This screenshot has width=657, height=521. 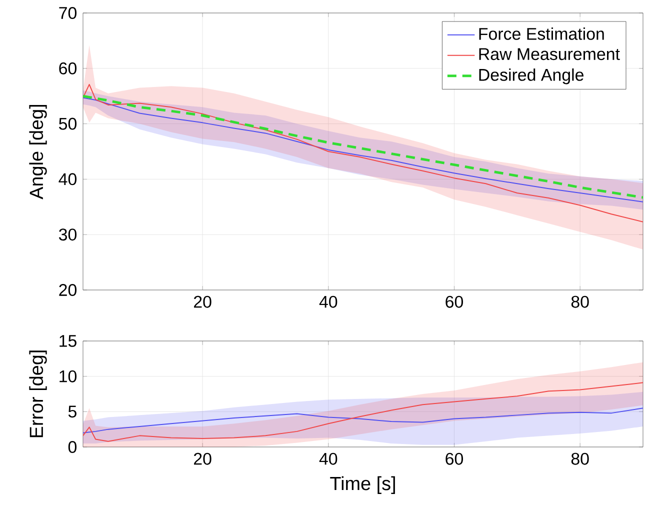 What do you see at coordinates (68, 12) in the screenshot?
I see `y-tick-label: 70` at bounding box center [68, 12].